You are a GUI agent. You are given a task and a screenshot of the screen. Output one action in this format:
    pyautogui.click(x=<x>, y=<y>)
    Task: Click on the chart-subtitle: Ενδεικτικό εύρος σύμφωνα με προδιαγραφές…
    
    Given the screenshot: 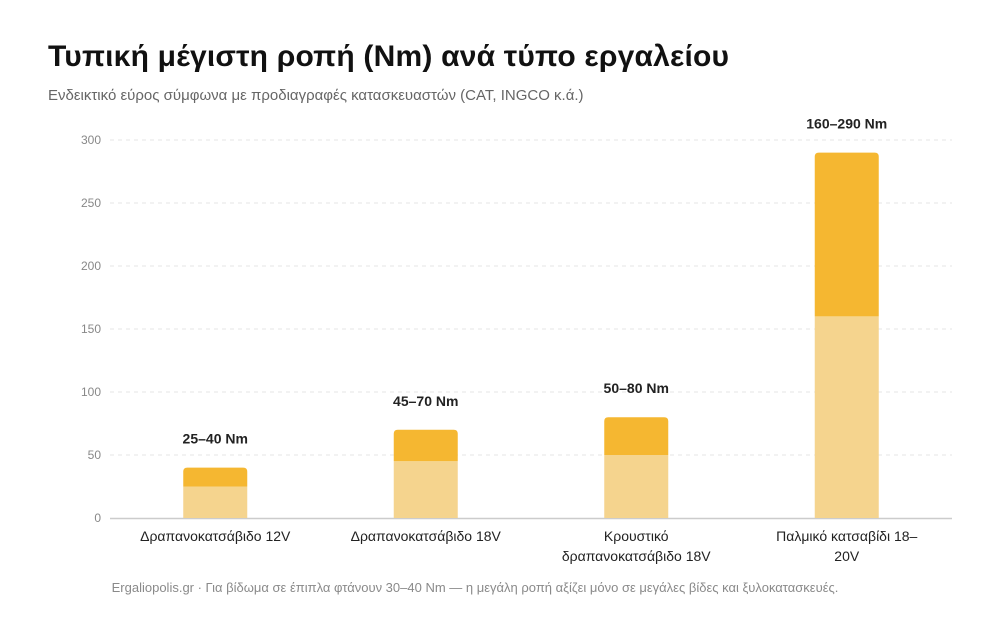 What is the action you would take?
    pyautogui.click(x=316, y=95)
    